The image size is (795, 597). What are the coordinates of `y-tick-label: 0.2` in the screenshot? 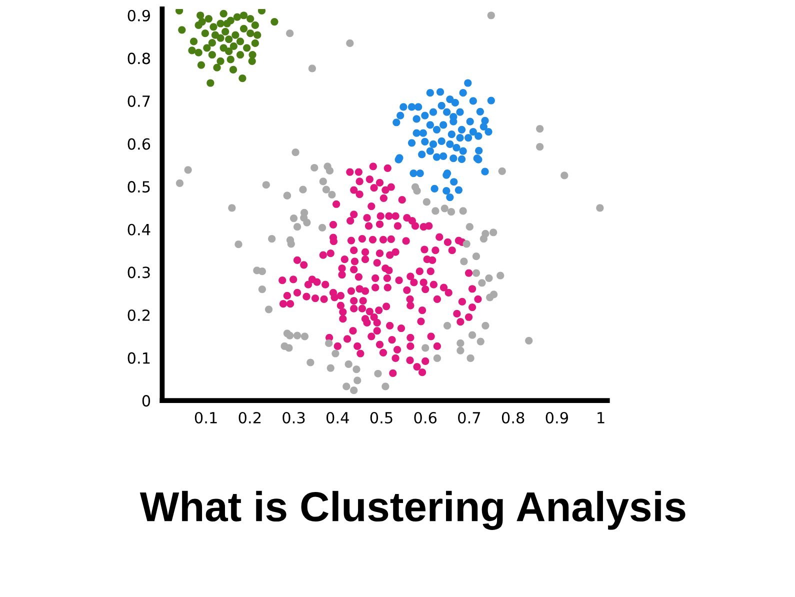 It's located at (139, 315).